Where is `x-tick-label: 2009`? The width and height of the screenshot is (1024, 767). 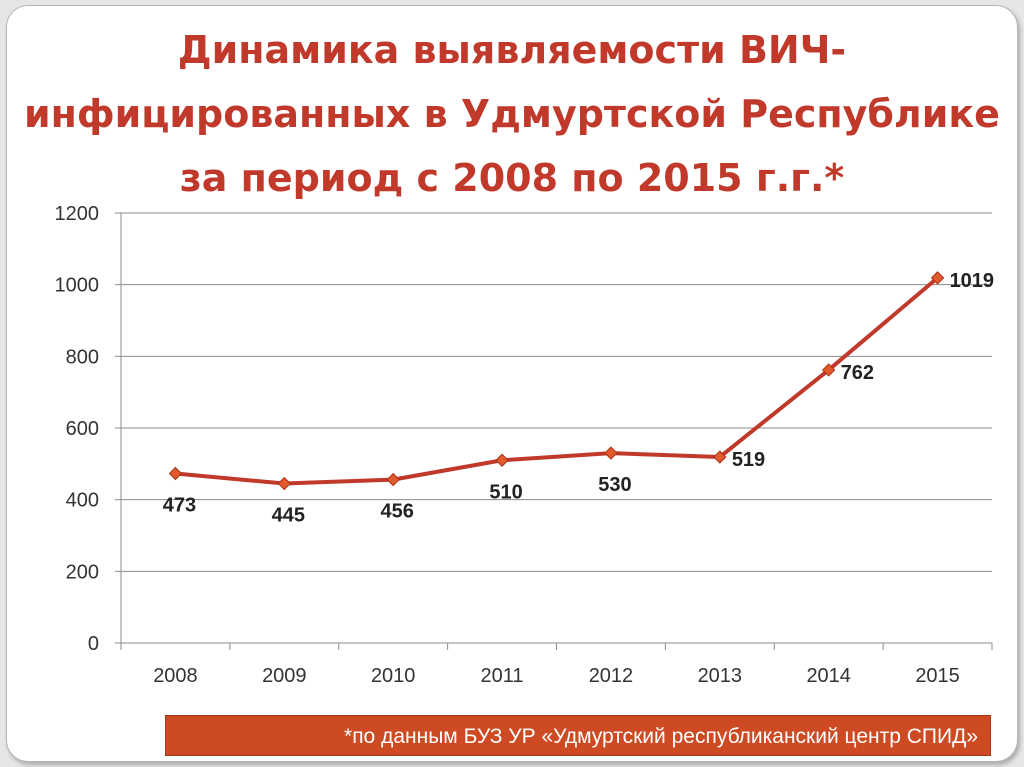 x-tick-label: 2009 is located at coordinates (284, 676).